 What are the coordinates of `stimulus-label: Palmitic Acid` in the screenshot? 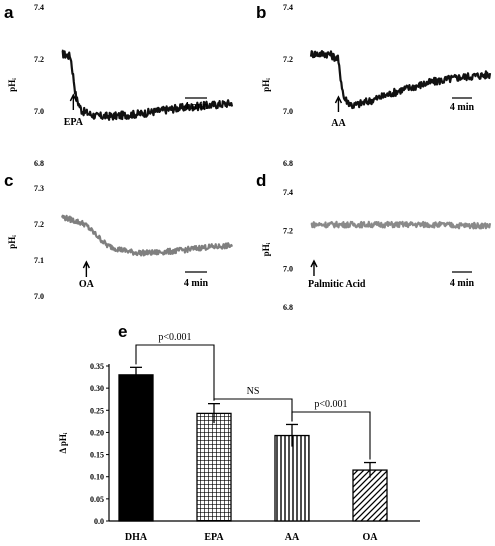 It's located at (337, 284).